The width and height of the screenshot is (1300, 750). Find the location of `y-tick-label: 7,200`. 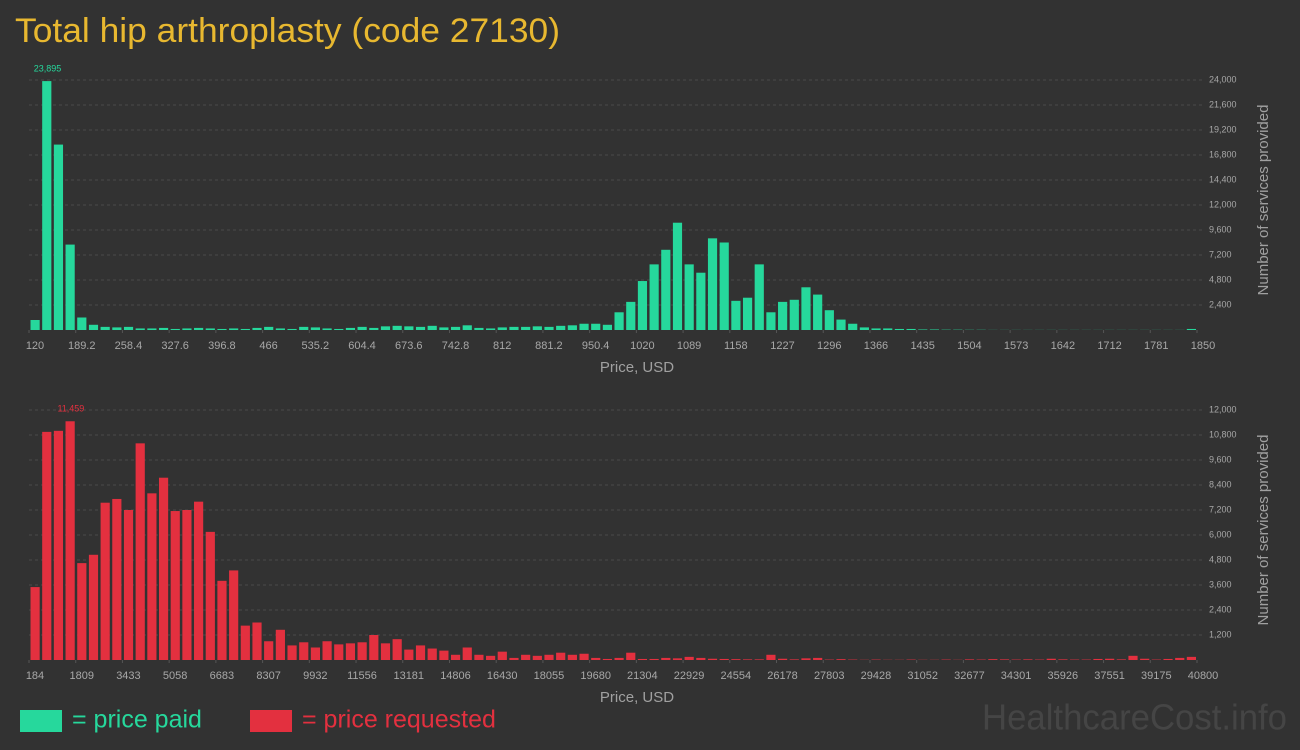

y-tick-label: 7,200 is located at coordinates (1220, 254).